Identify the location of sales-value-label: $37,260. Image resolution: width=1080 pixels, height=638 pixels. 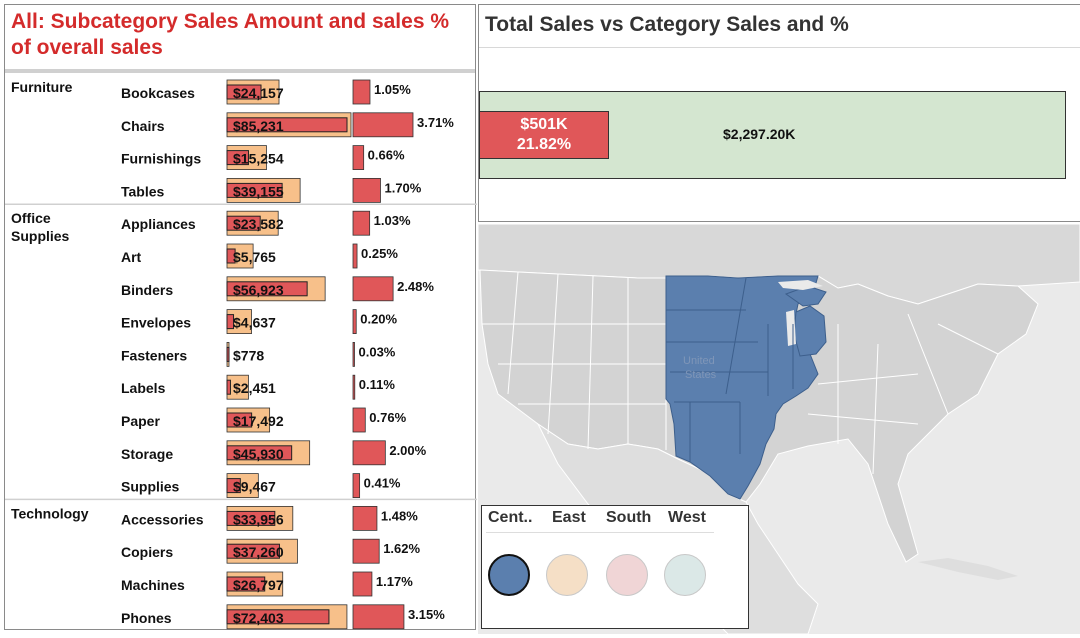
(258, 552).